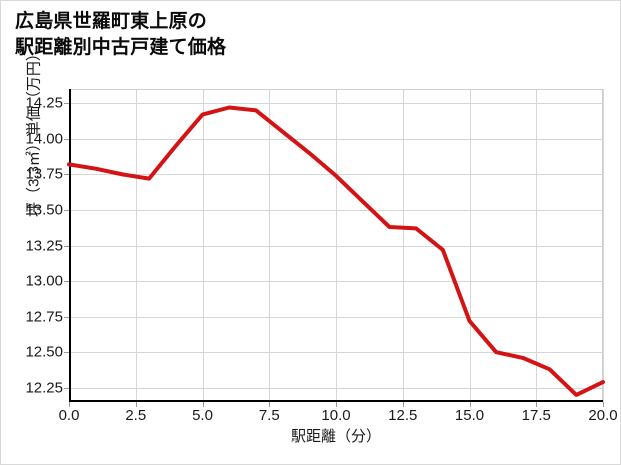  I want to click on y-axis-tick-label: 12.25, so click(44, 388).